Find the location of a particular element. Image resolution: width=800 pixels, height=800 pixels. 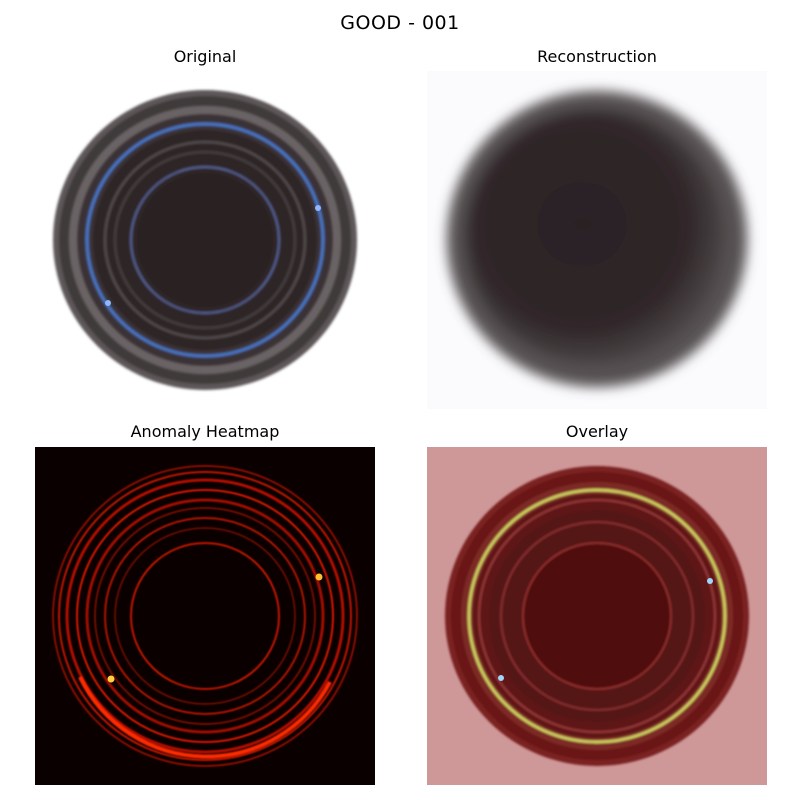

overlay-title: Overlay is located at coordinates (597, 431).